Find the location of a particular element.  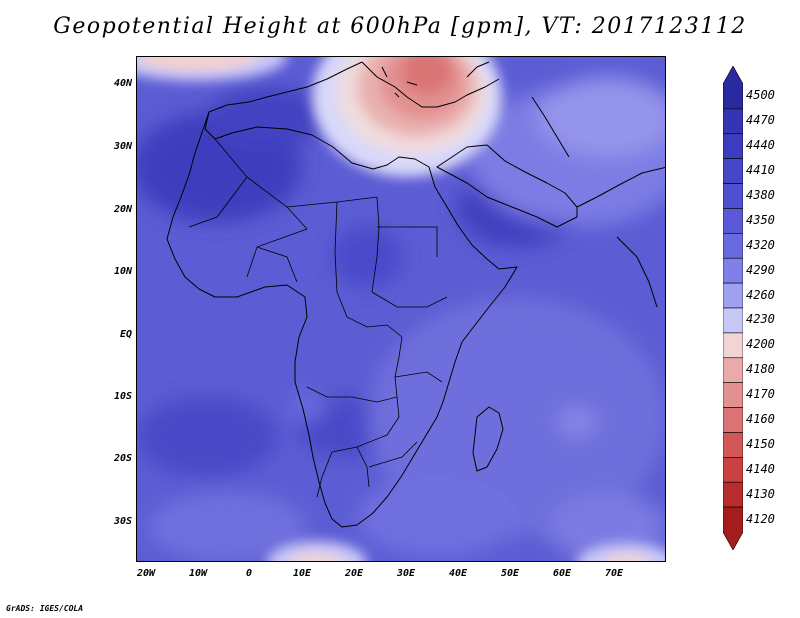

colorbar-label: 4440 is located at coordinates (760, 145).